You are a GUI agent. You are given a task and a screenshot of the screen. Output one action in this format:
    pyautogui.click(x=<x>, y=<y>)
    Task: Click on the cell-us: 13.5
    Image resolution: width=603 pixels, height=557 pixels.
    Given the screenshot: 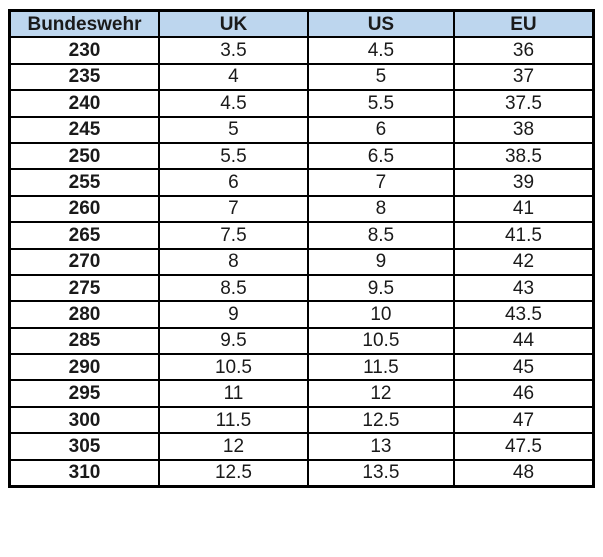 What is the action you would take?
    pyautogui.click(x=380, y=473)
    